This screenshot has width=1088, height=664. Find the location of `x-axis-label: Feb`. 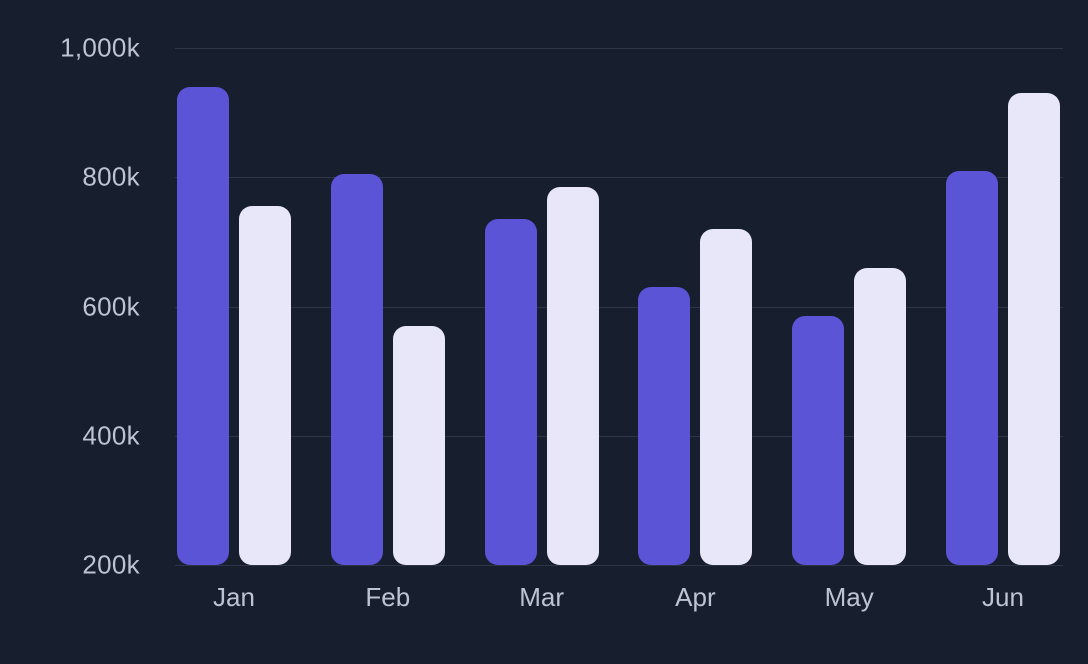

x-axis-label: Feb is located at coordinates (388, 597).